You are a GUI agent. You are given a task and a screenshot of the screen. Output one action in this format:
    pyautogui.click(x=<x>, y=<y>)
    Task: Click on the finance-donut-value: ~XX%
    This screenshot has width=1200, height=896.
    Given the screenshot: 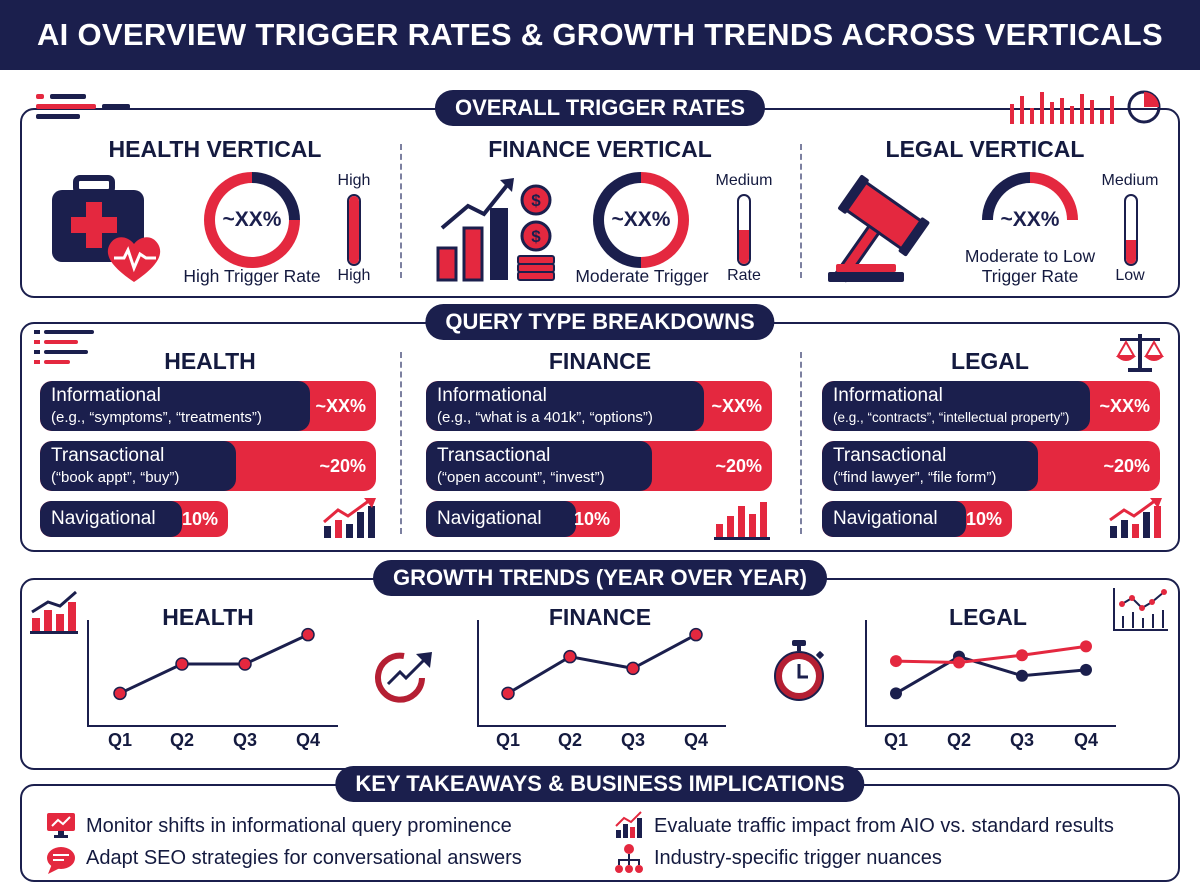 What is the action you would take?
    pyautogui.click(x=641, y=220)
    